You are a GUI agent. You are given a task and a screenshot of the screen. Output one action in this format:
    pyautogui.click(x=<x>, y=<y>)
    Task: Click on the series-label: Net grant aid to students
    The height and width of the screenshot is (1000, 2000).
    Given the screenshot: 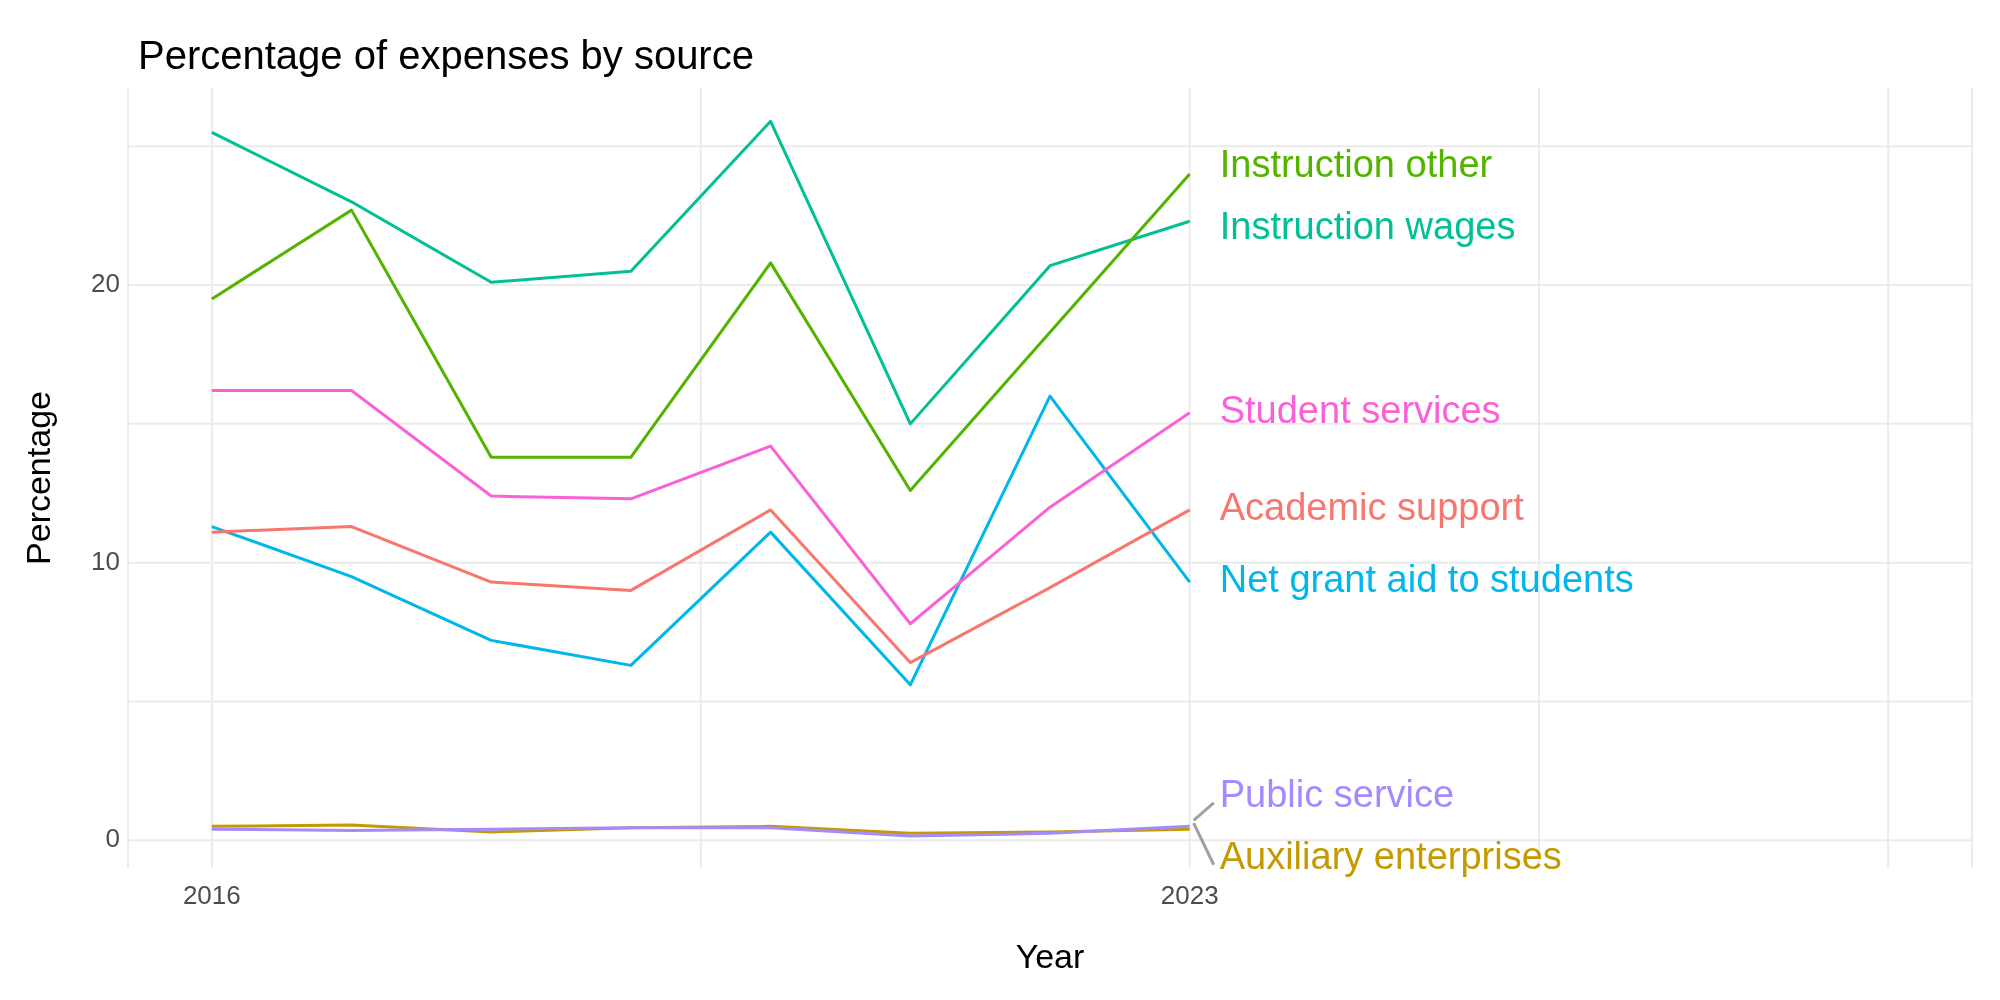 What is the action you would take?
    pyautogui.click(x=1426, y=579)
    